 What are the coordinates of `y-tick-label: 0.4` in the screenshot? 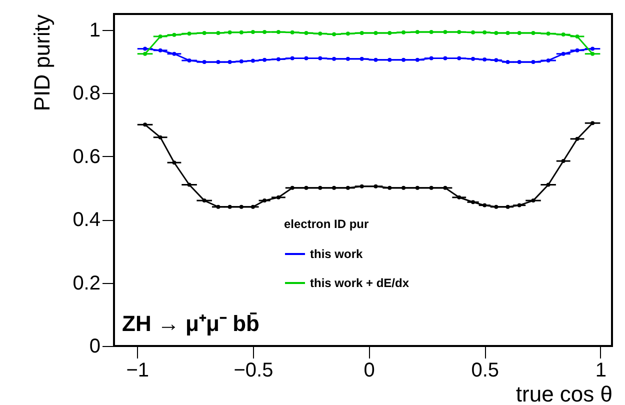 It's located at (86, 220).